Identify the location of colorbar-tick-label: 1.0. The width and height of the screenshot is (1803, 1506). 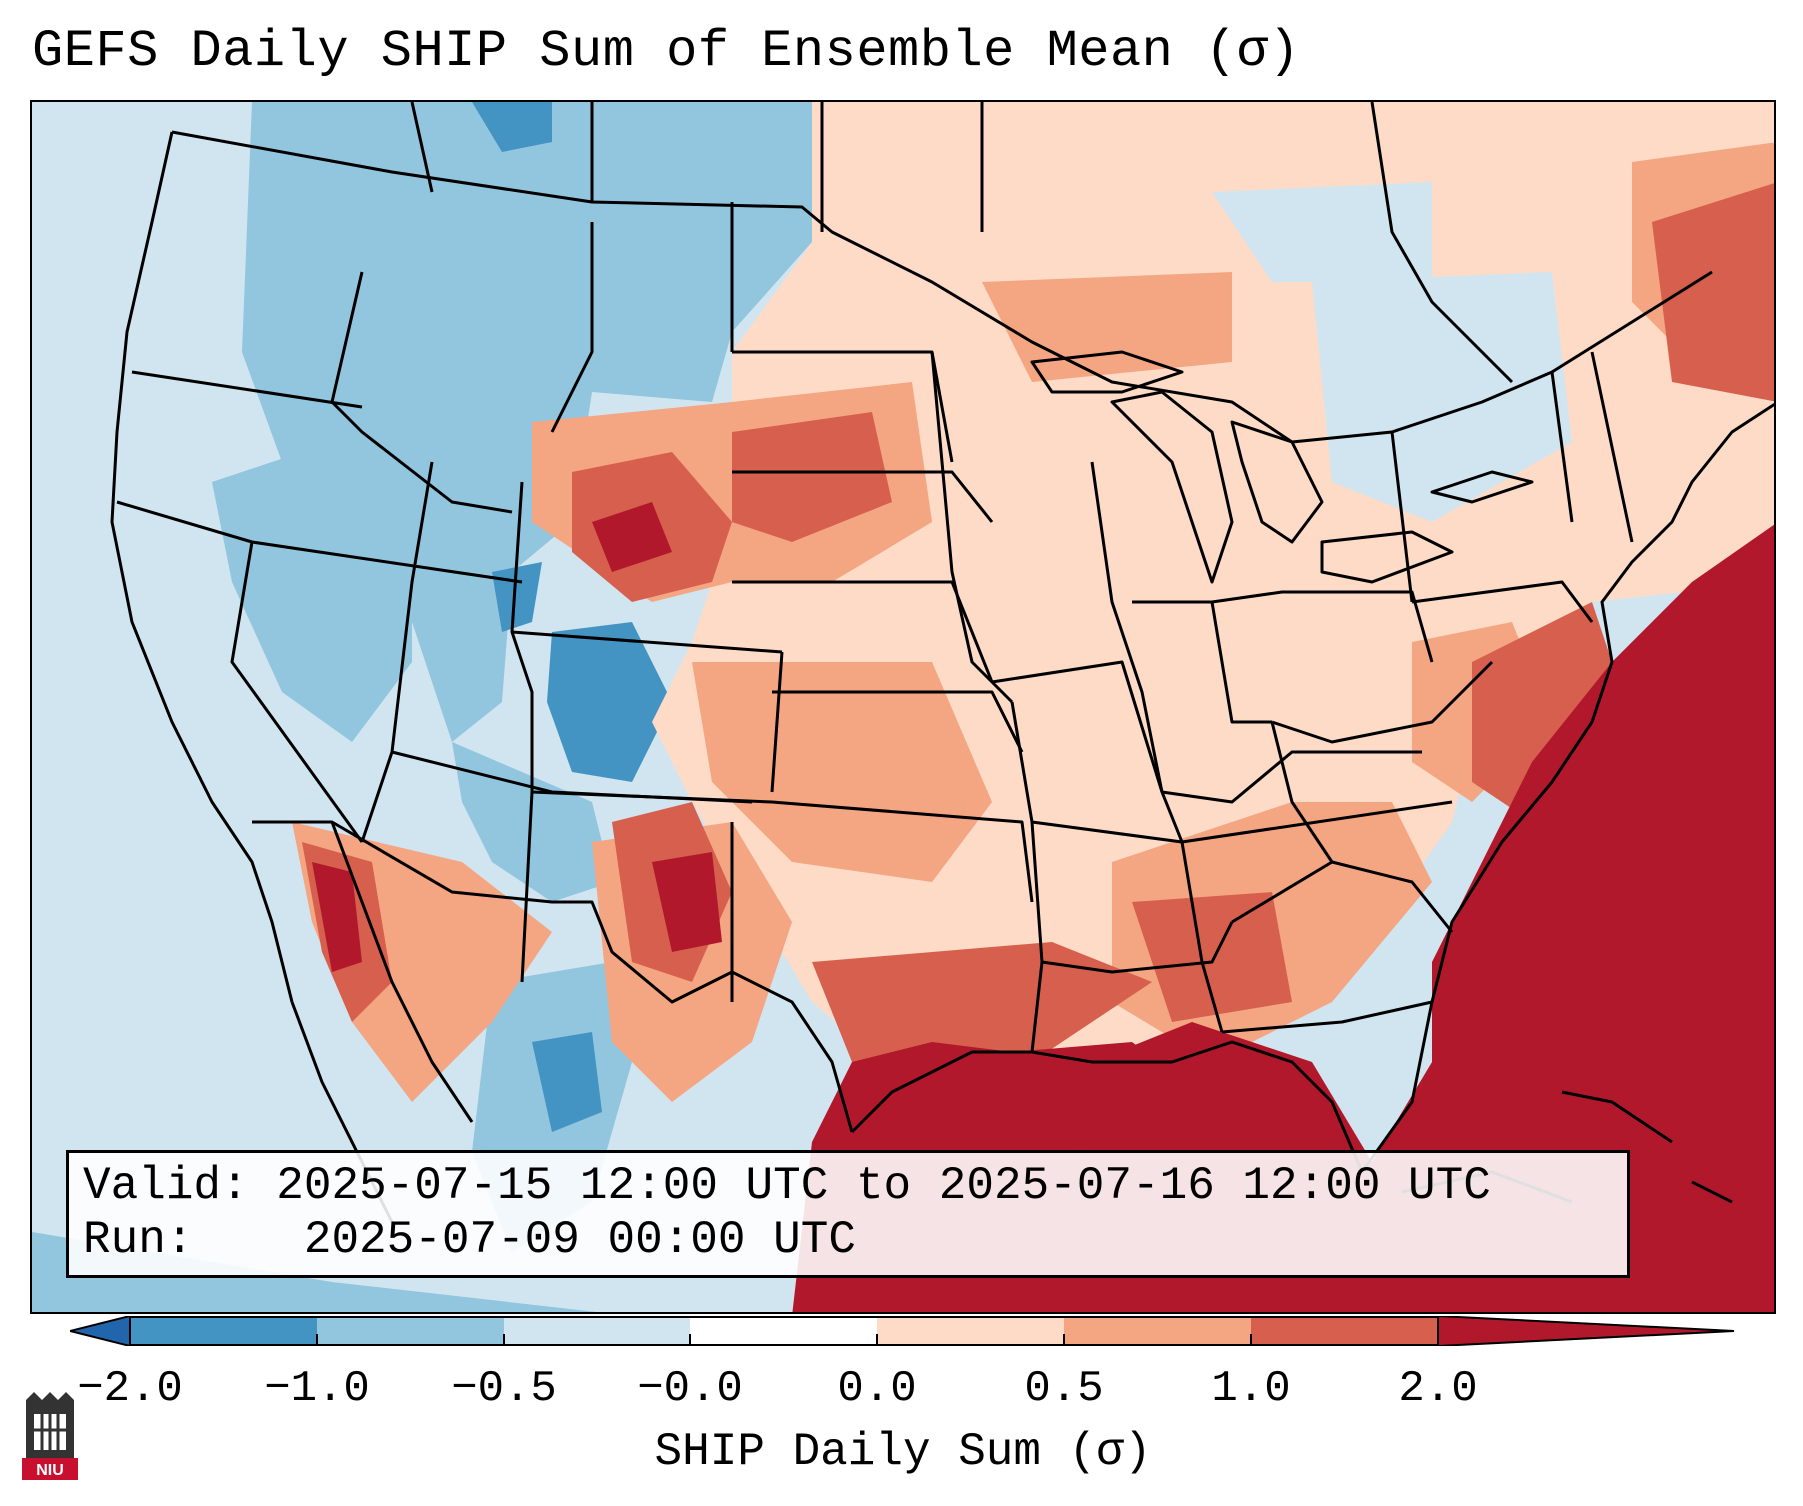
(1251, 1389).